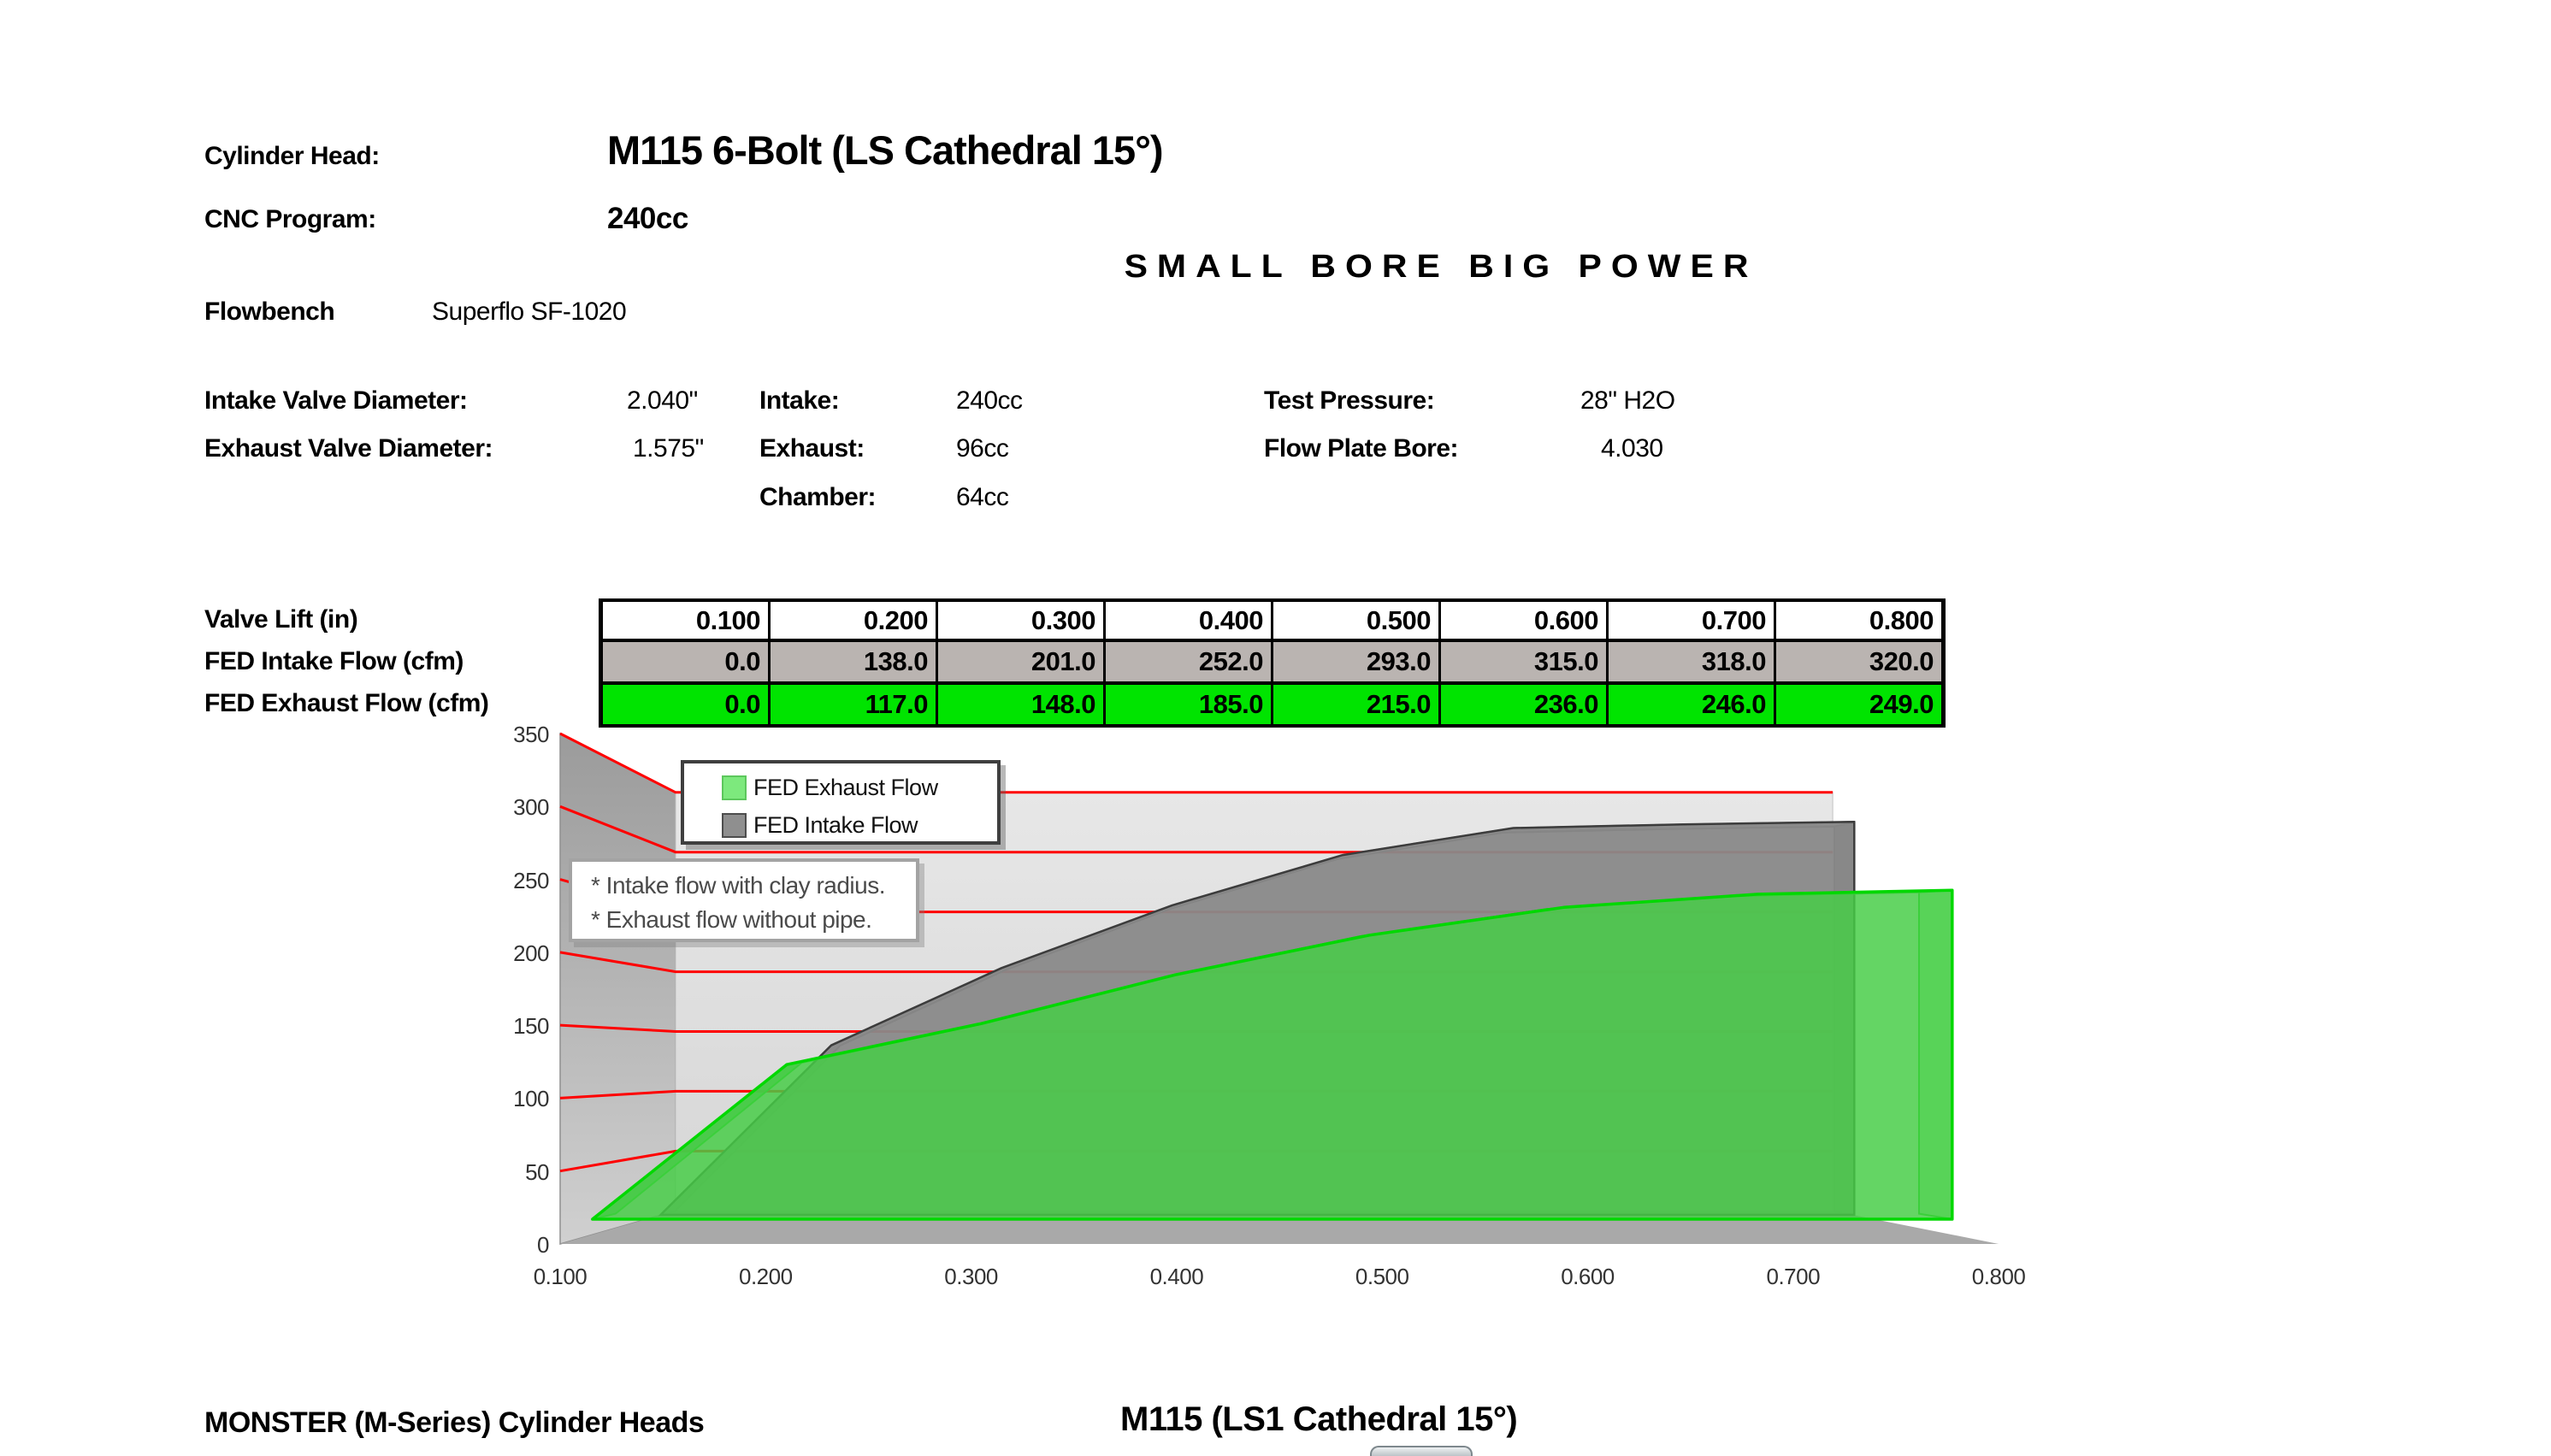 Image resolution: width=2551 pixels, height=1456 pixels. Describe the element at coordinates (1188, 662) in the screenshot. I see `intake-flow-cell: 252.0` at that location.